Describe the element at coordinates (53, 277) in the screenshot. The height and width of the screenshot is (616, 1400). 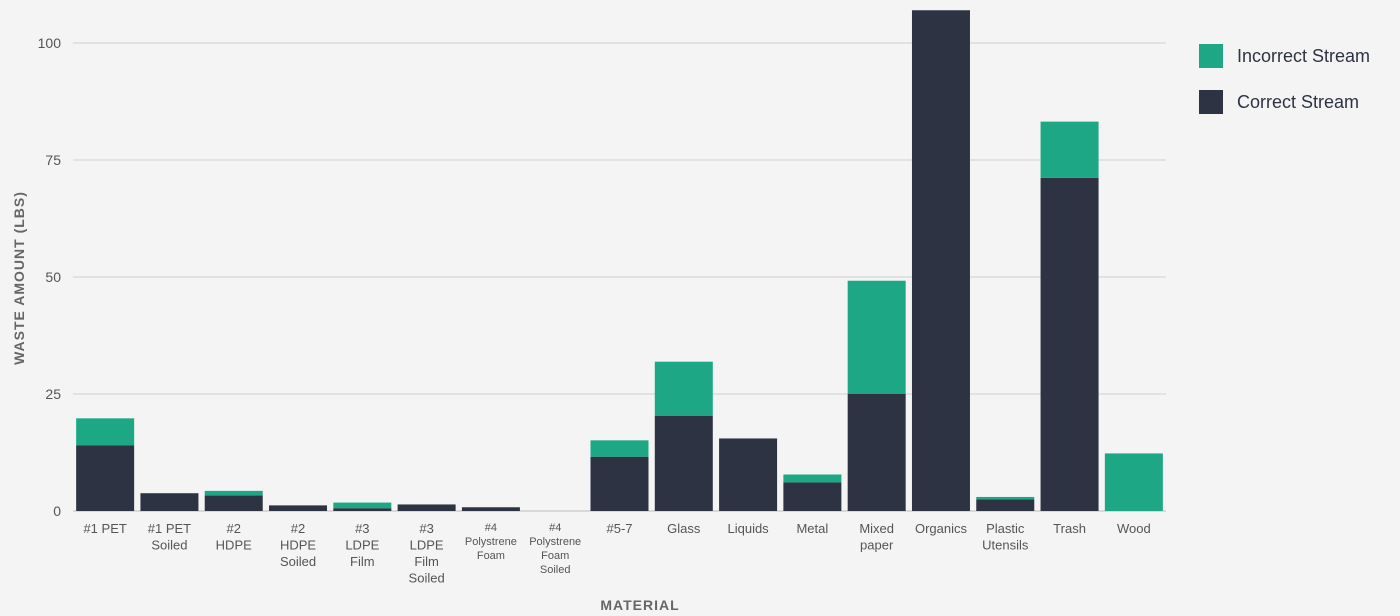
I see `y-tick-label: 50` at that location.